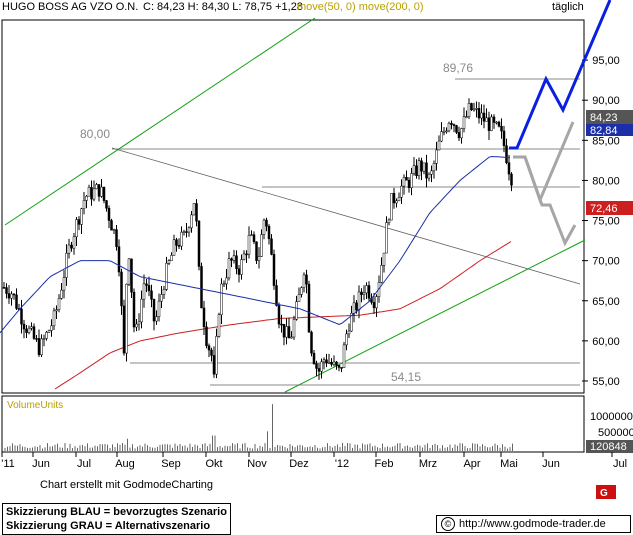  Describe the element at coordinates (606, 222) in the screenshot. I see `y-tick-label: 75,00` at that location.